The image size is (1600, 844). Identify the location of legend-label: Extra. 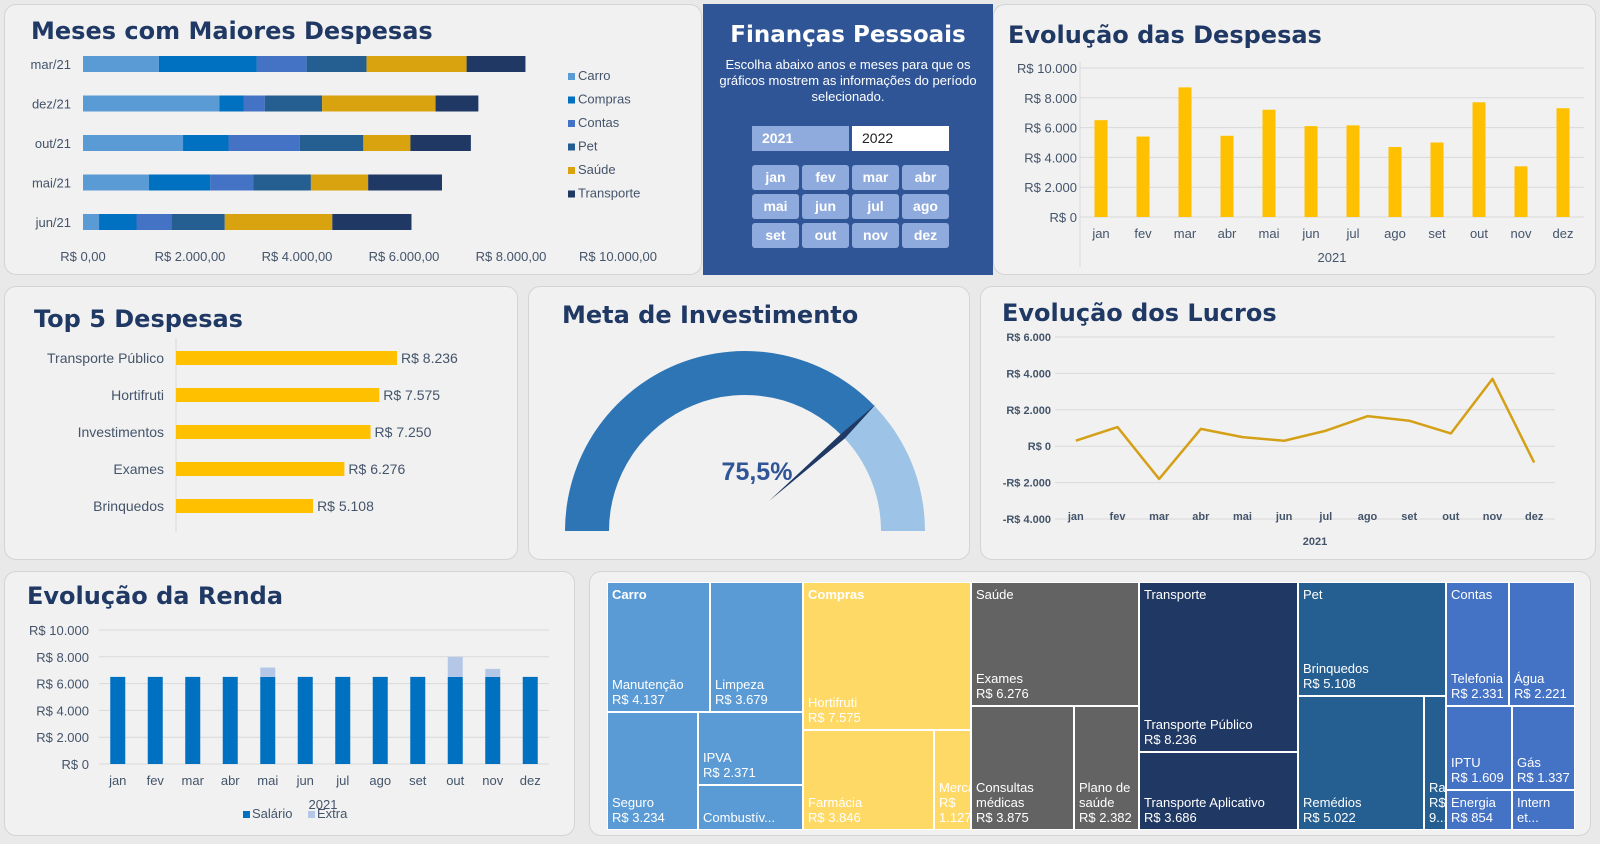
(332, 813).